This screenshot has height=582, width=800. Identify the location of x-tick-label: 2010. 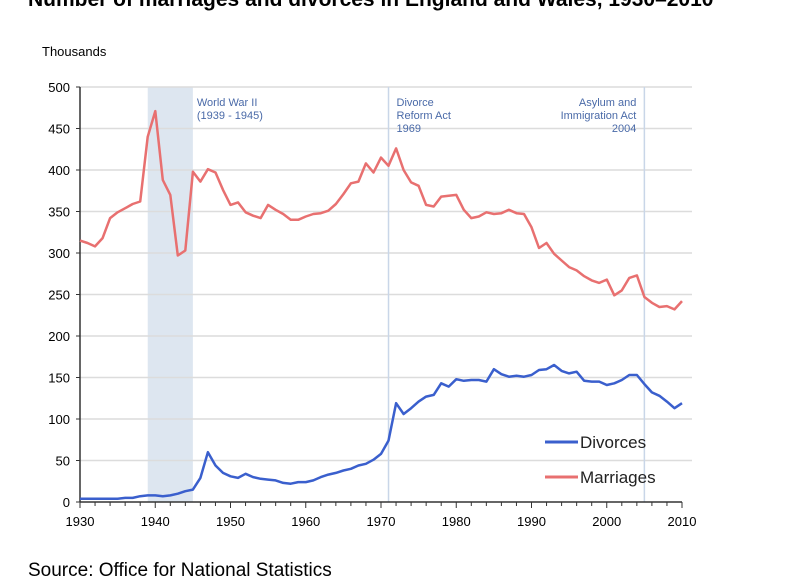
(682, 521).